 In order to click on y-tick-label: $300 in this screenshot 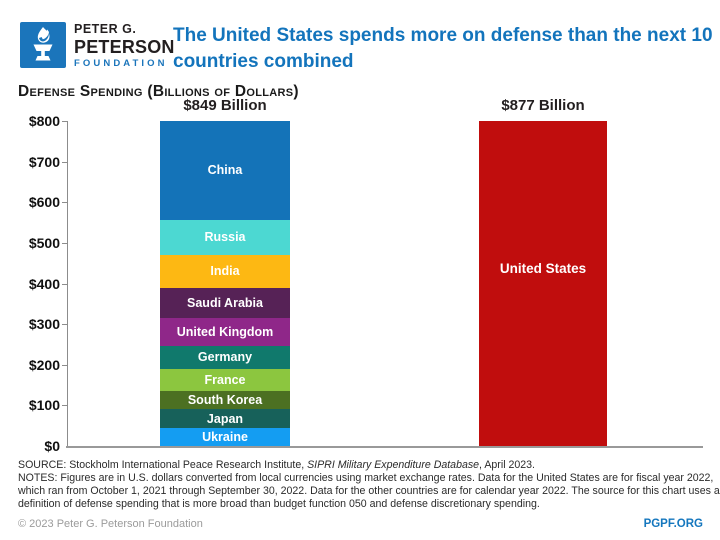, I will do `click(44, 324)`.